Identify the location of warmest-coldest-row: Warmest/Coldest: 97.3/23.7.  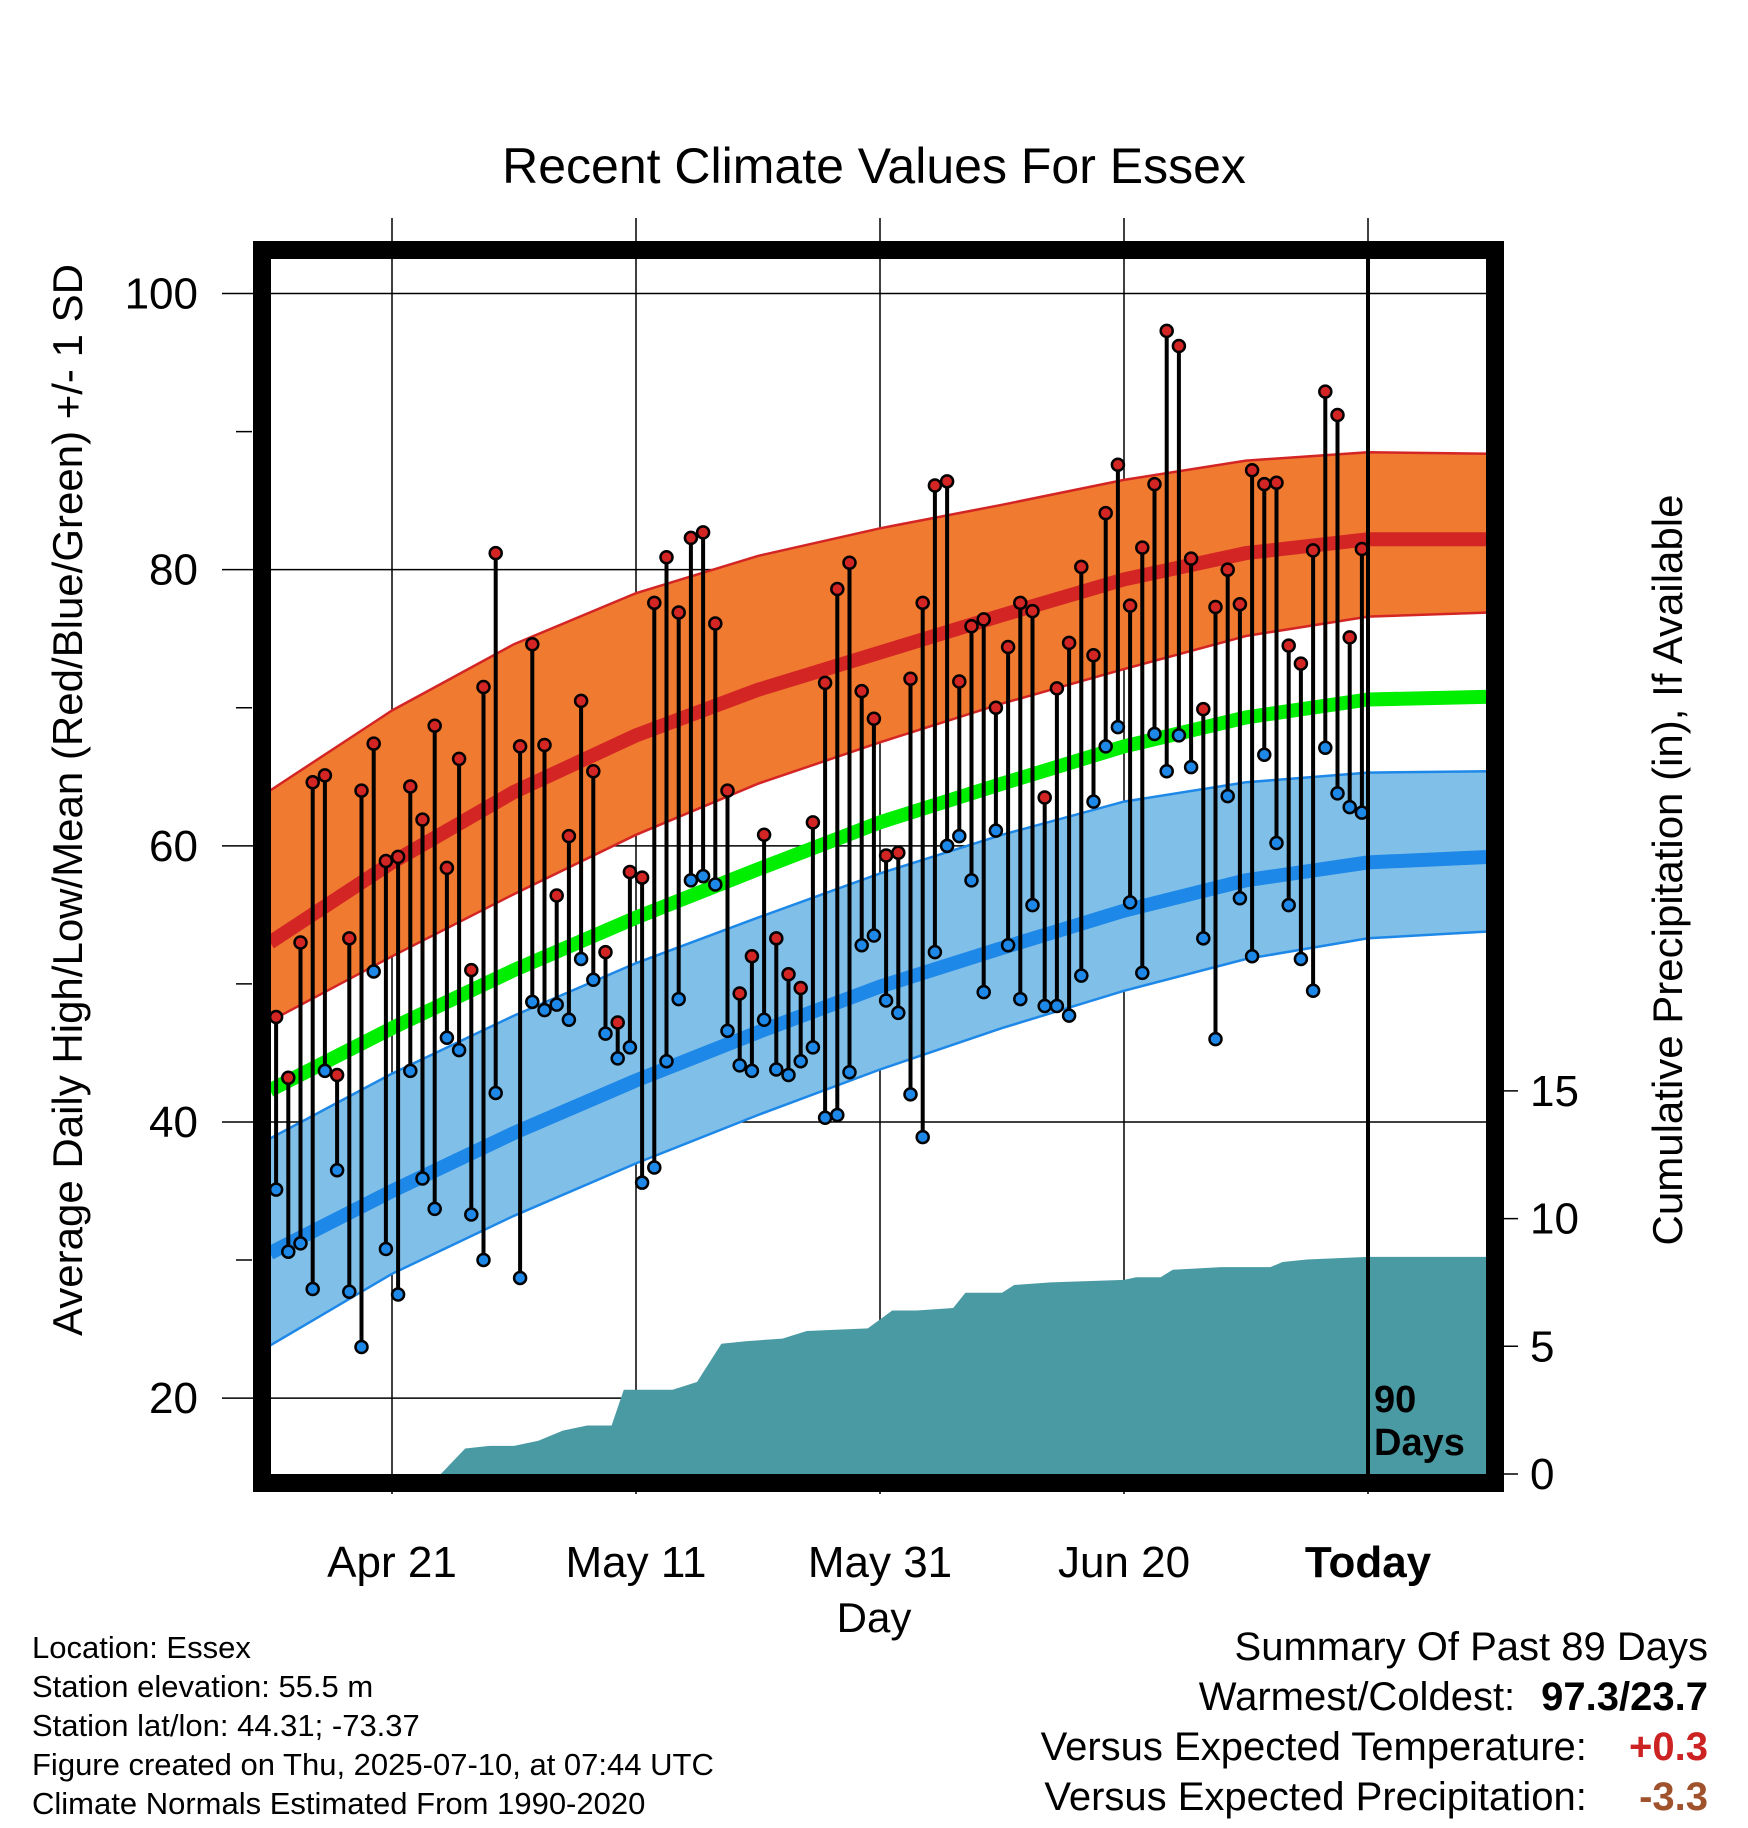
(1374, 1697).